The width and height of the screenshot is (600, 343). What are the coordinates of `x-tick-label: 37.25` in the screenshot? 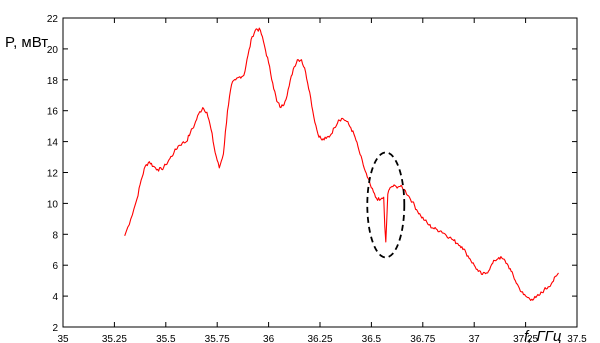 It's located at (525, 338).